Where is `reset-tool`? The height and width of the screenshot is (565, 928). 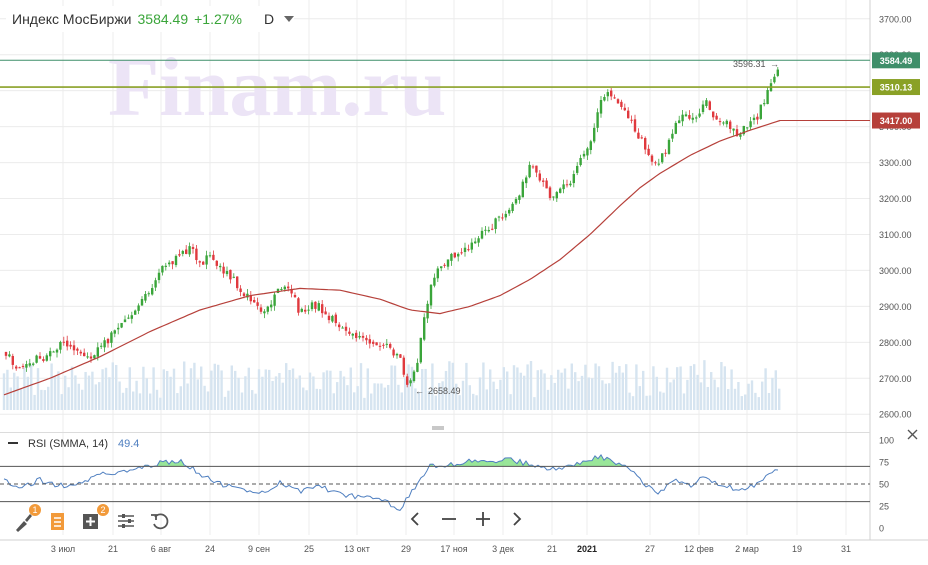 reset-tool is located at coordinates (160, 521).